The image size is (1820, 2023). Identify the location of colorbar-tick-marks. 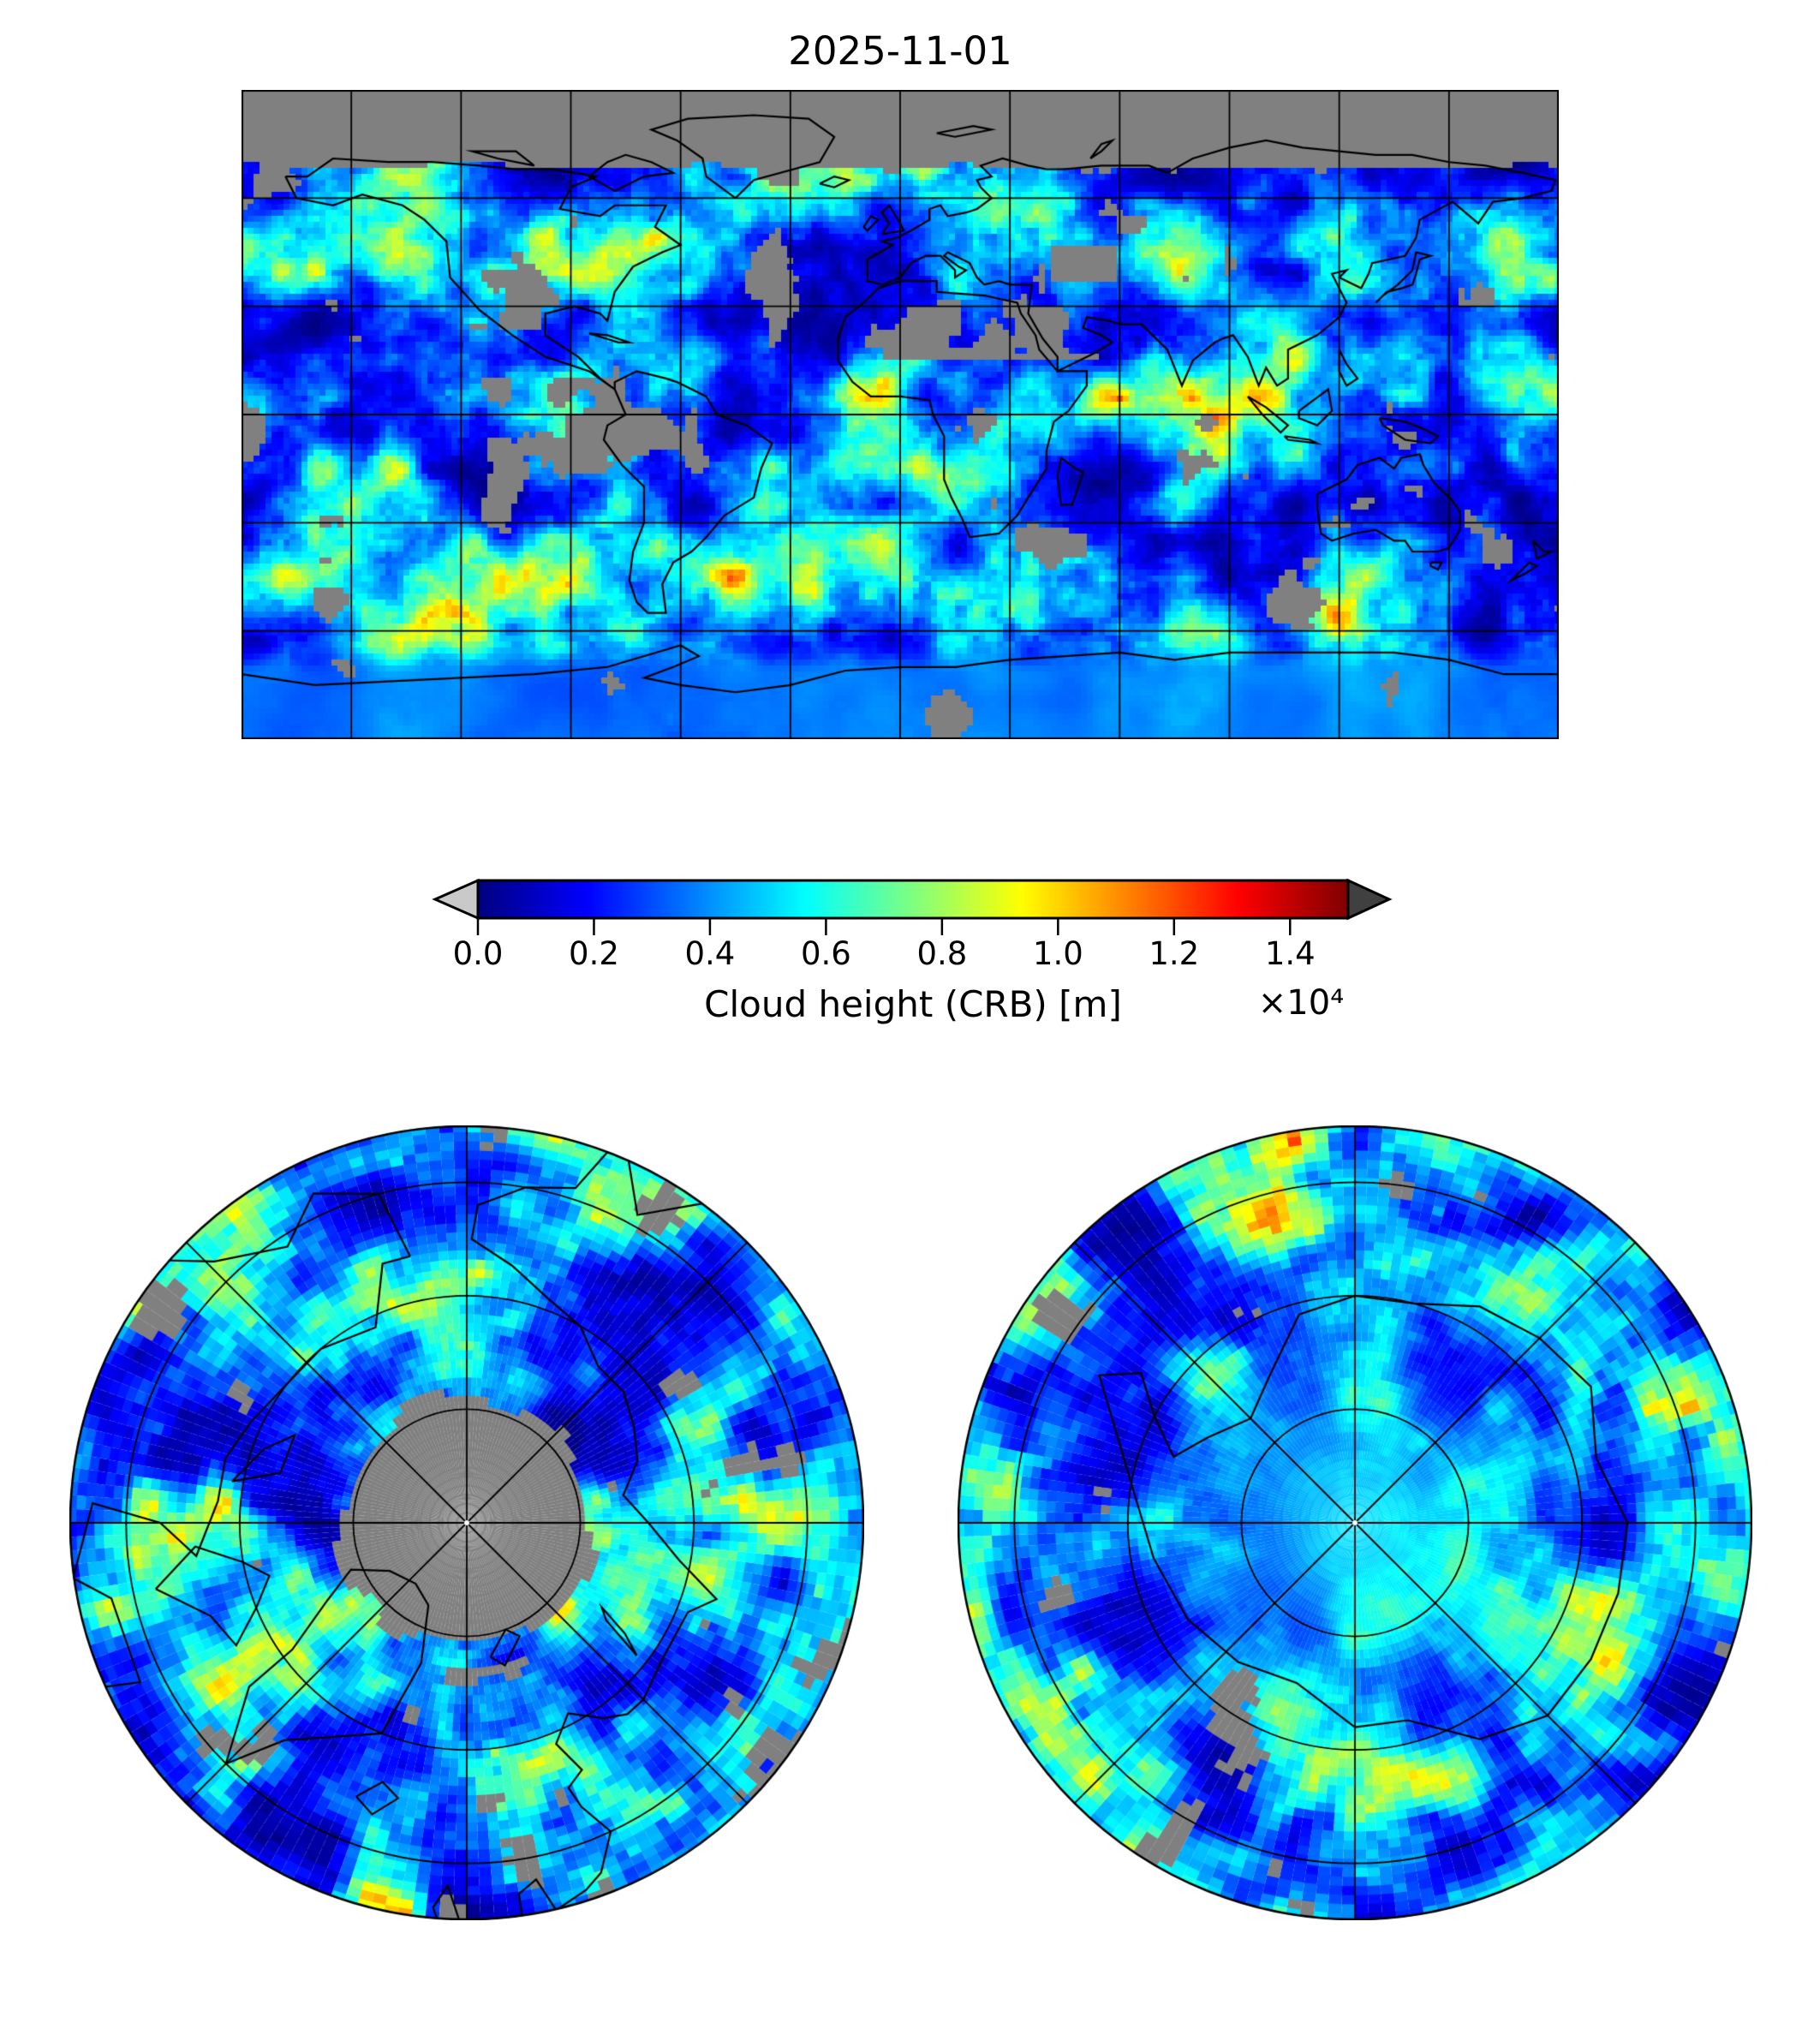
(884, 926).